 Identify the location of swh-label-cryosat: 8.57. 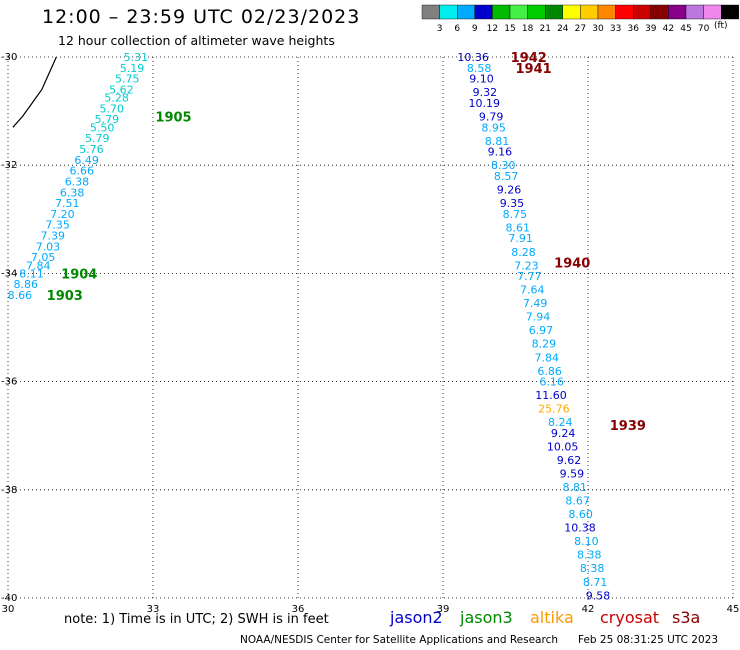
(506, 176).